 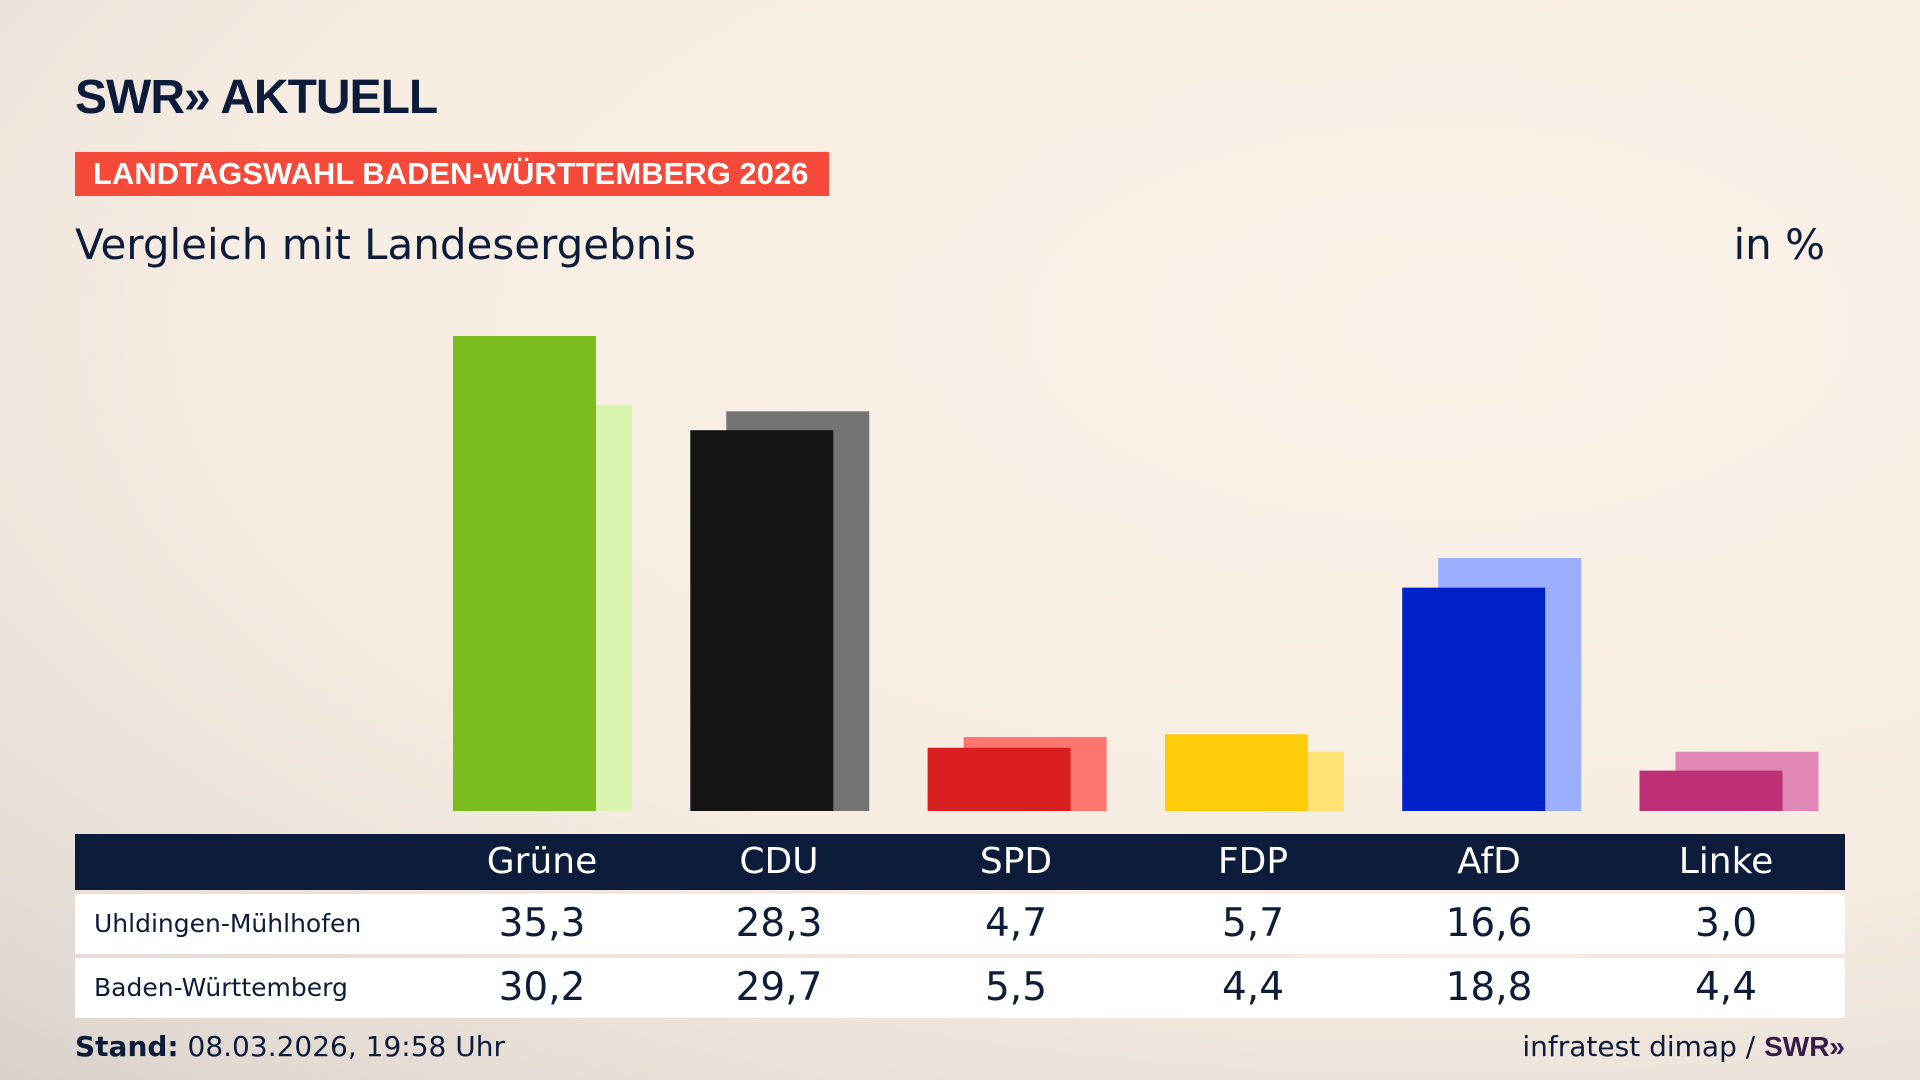 I want to click on table-cell: 4,7, so click(x=1016, y=923).